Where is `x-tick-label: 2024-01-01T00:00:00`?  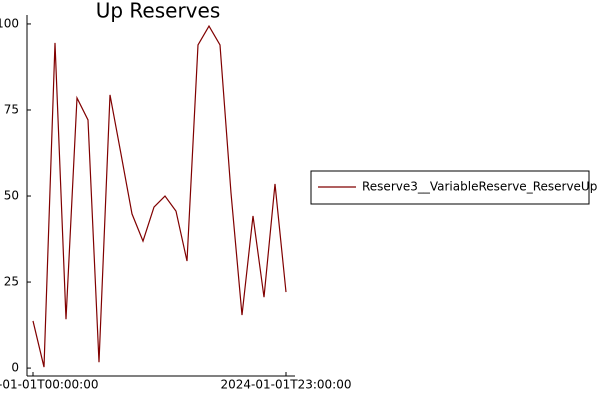 x-tick-label: 2024-01-01T00:00:00 is located at coordinates (49, 385).